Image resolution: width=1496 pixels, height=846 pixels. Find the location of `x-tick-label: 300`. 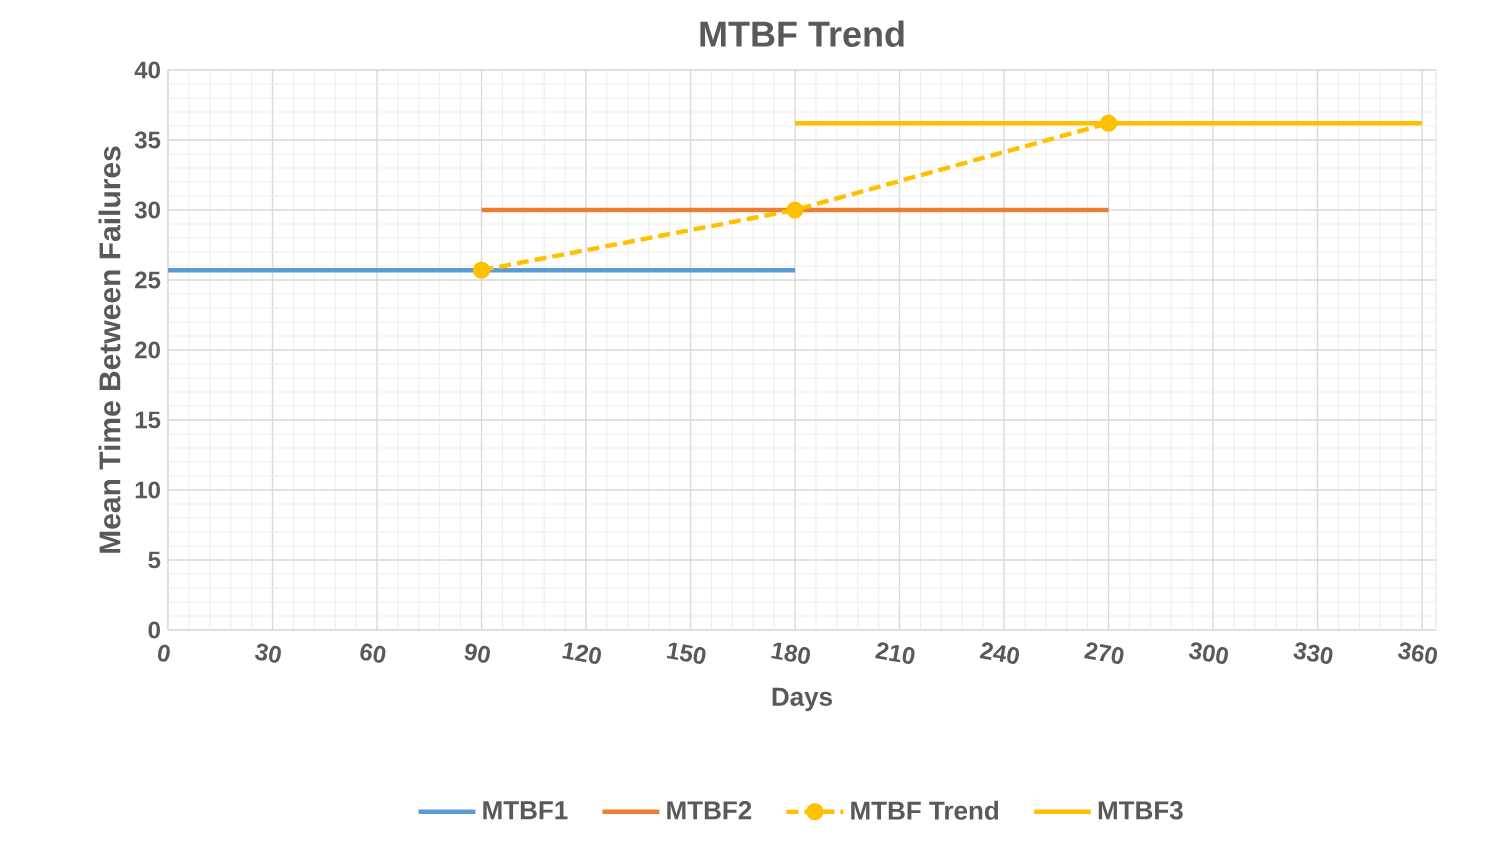

x-tick-label: 300 is located at coordinates (1209, 653).